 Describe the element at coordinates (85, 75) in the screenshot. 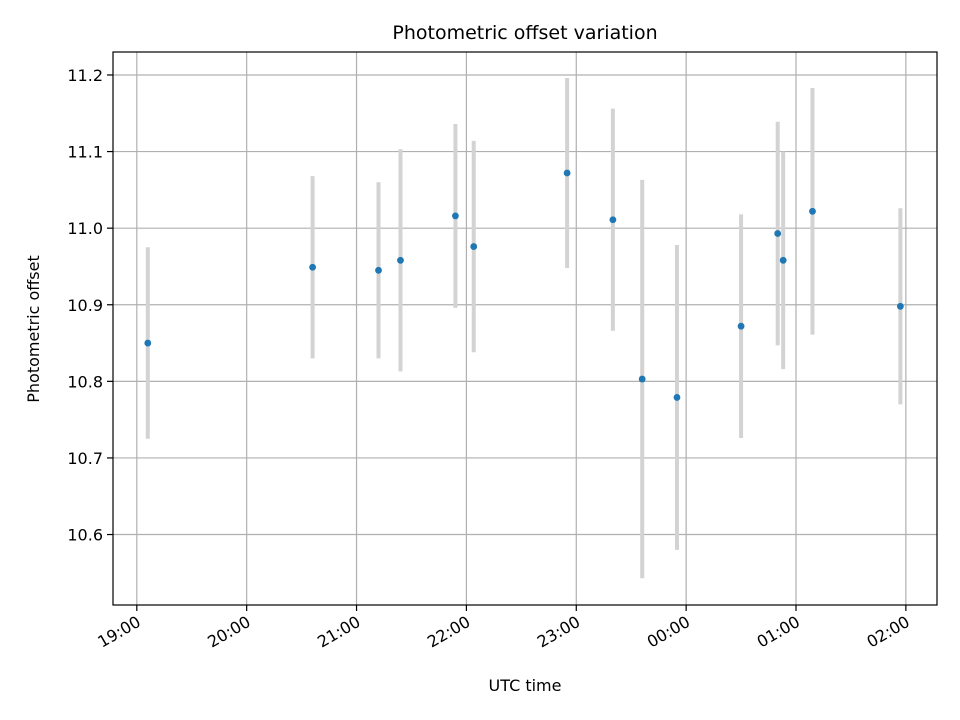

I see `y-tick-label: 11.2` at that location.